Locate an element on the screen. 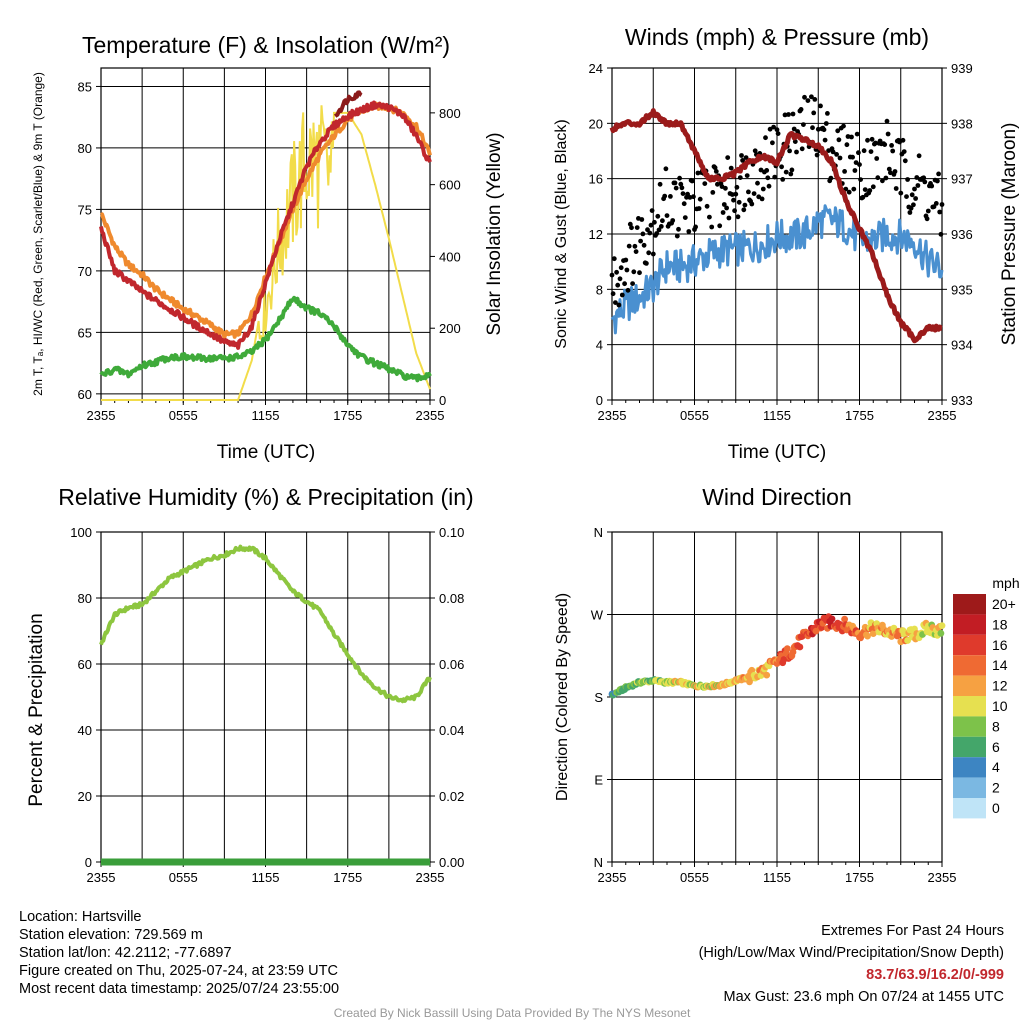  panel-2-ylabel-right: Station Pressure (Maroon) is located at coordinates (1009, 234).